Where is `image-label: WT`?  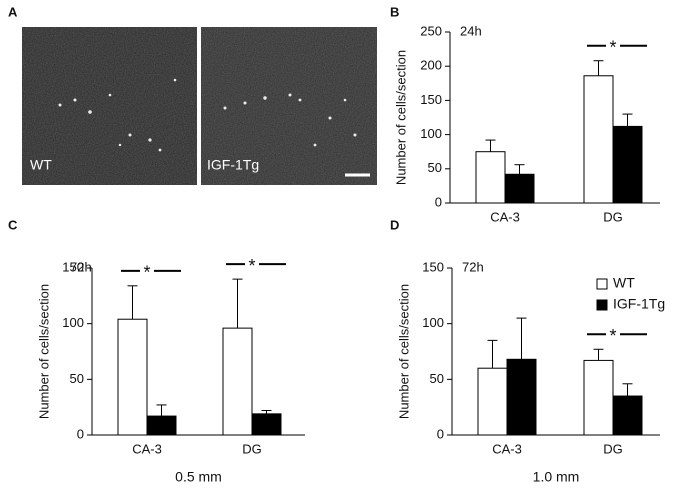
image-label: WT is located at coordinates (41, 165).